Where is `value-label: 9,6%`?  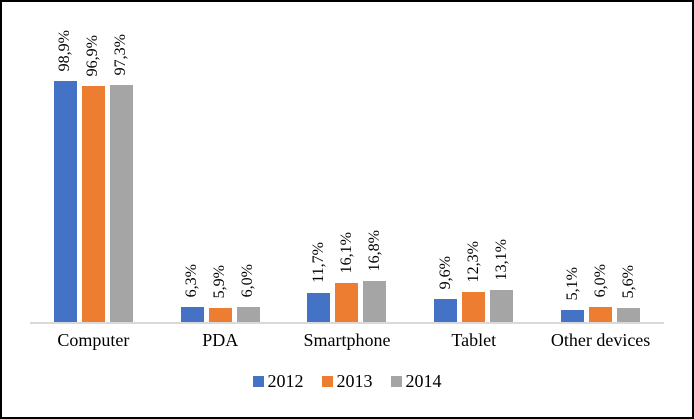
value-label: 9,6% is located at coordinates (445, 272).